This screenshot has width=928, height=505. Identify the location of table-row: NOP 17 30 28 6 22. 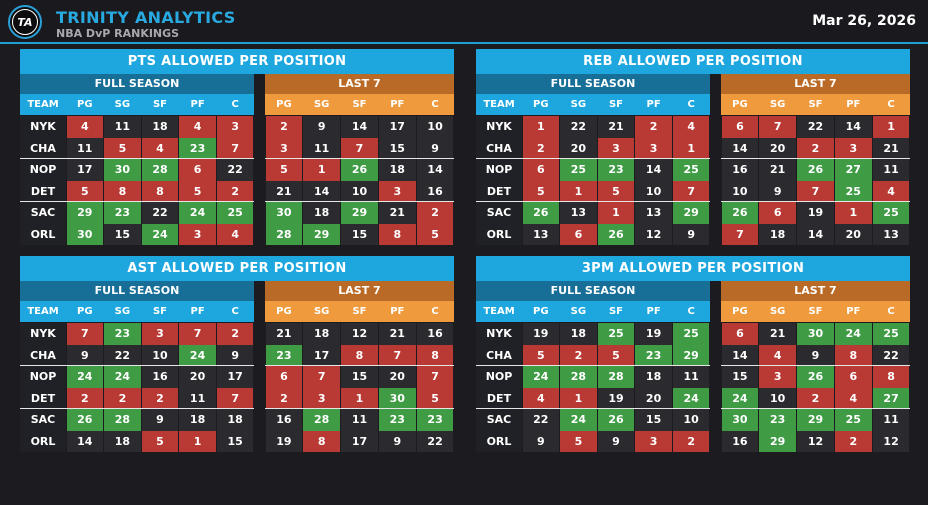
(137, 170).